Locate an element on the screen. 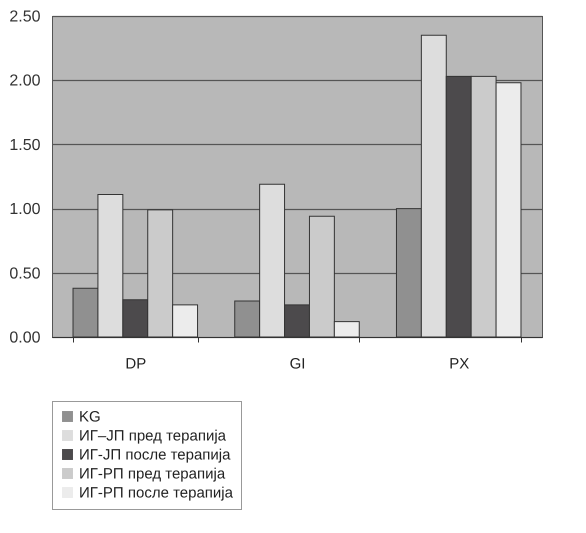 The width and height of the screenshot is (586, 533). x-tick-label: DP is located at coordinates (135, 364).